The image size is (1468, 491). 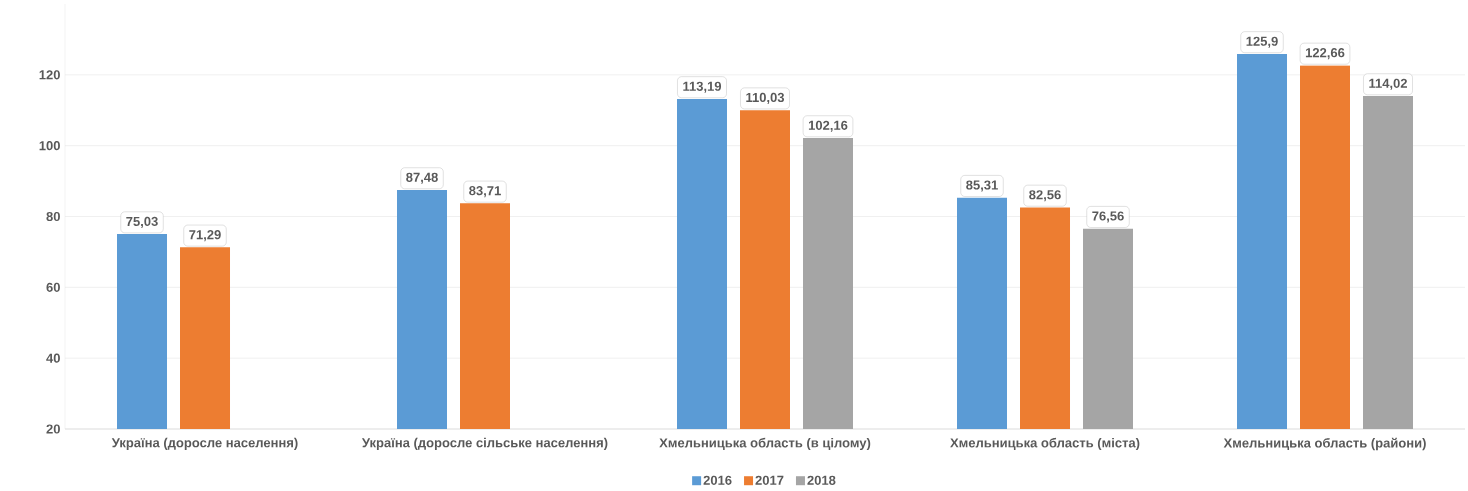 I want to click on data-label: 83,71, so click(x=485, y=192).